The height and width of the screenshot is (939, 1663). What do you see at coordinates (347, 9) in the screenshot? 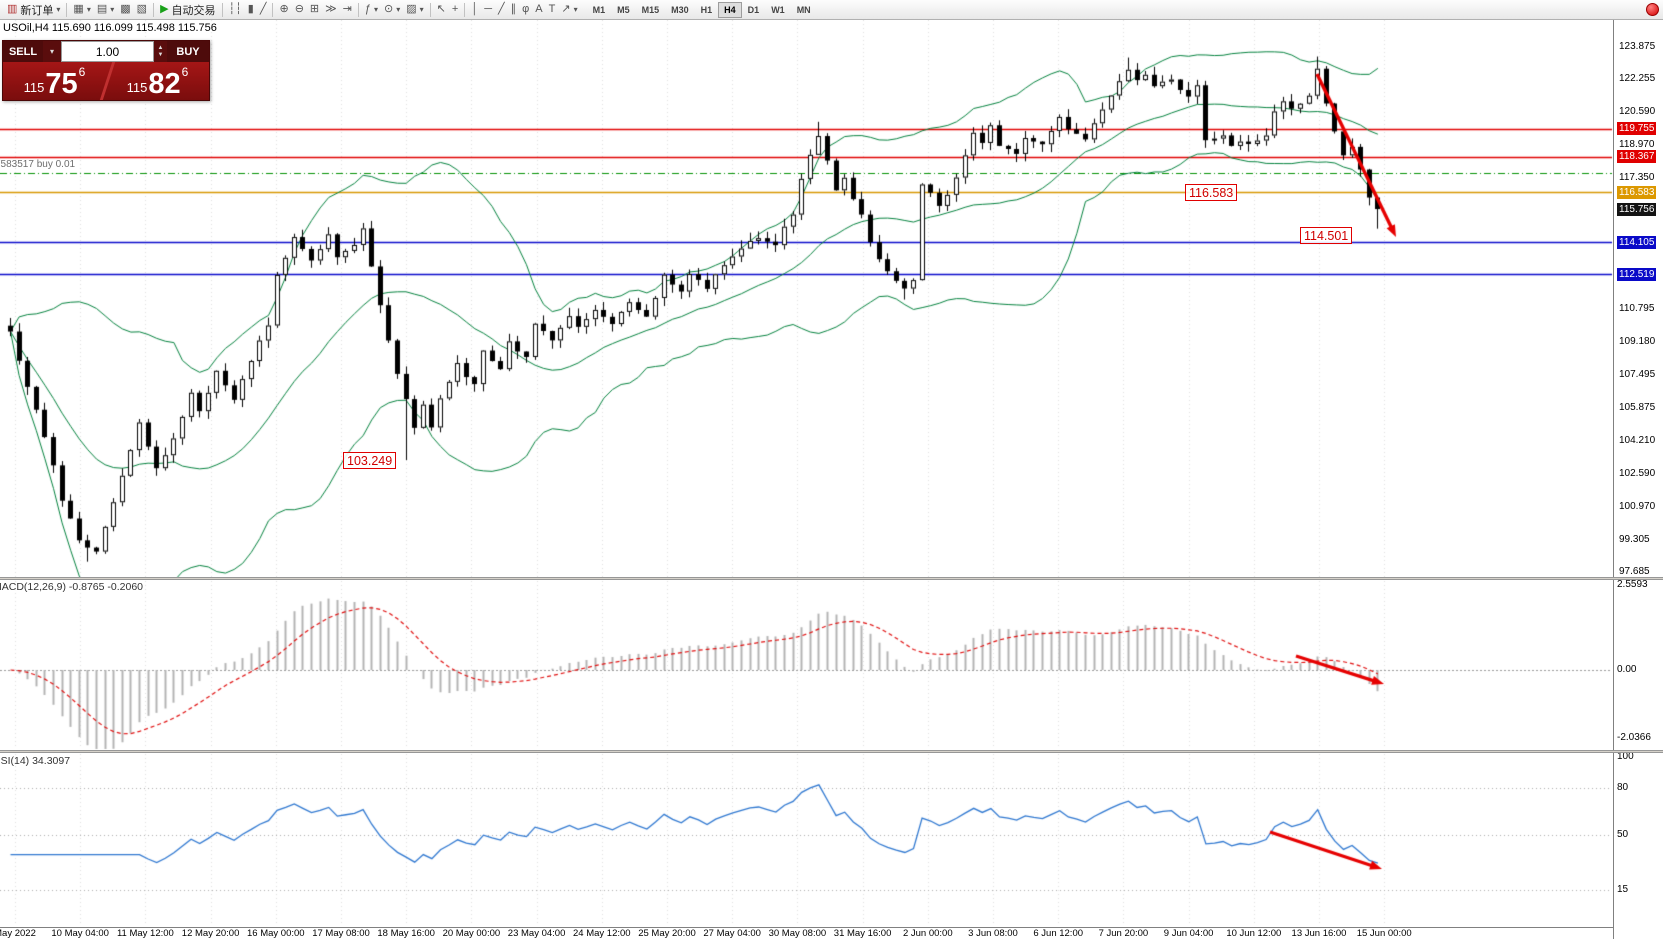
I see `chart-shift-icon: ⇥` at bounding box center [347, 9].